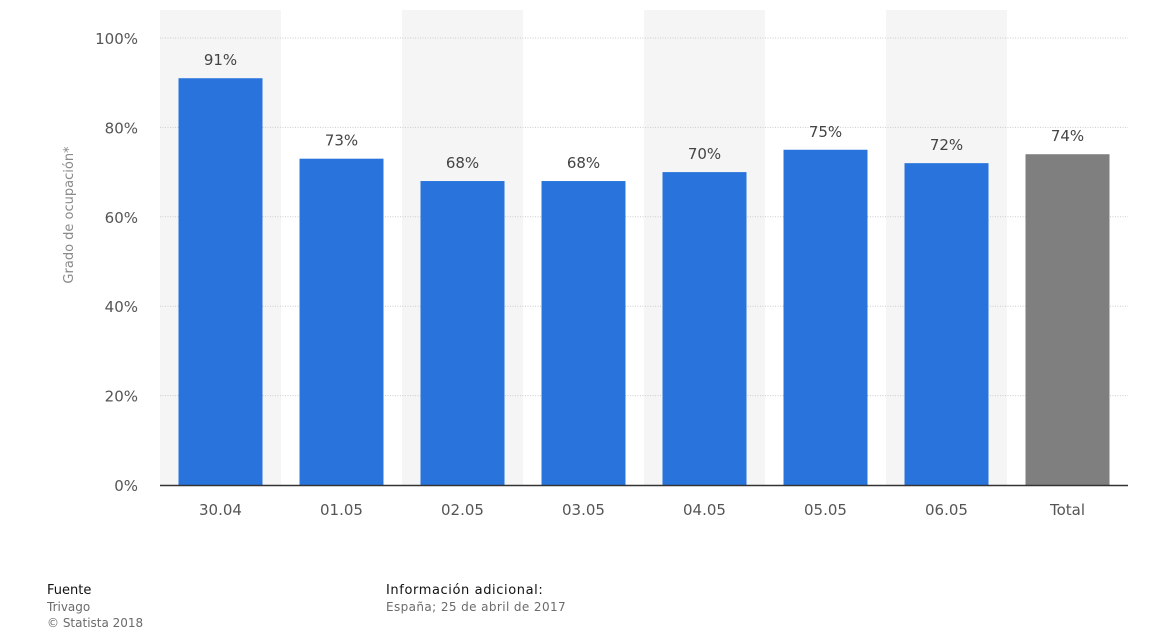 Image resolution: width=1163 pixels, height=639 pixels. I want to click on data-label: 73%, so click(341, 141).